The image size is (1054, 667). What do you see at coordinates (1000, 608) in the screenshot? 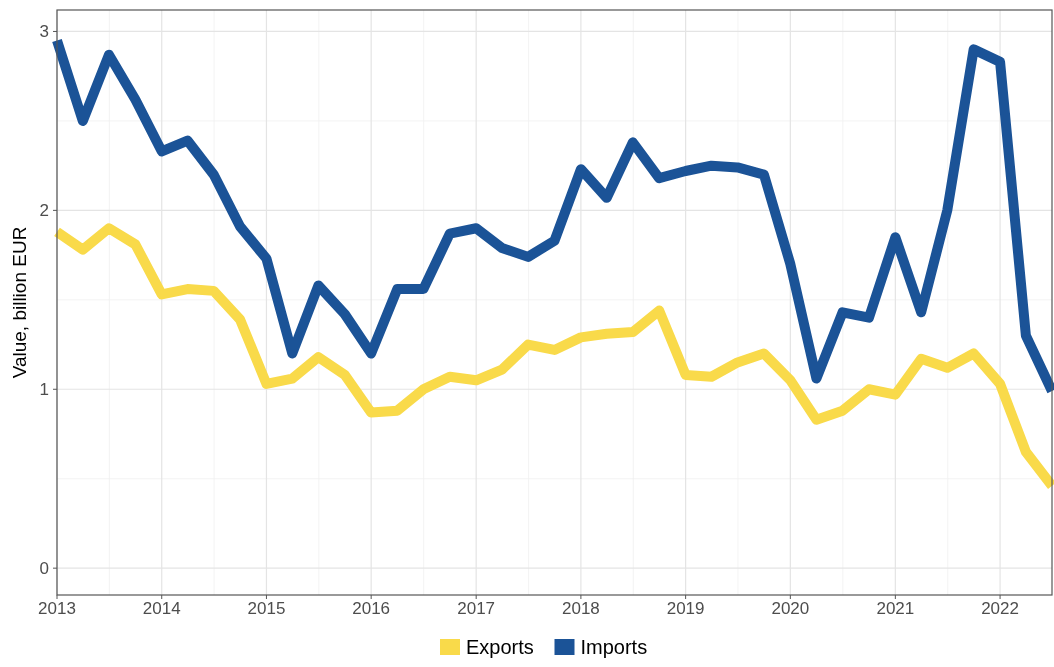
I see `x-tick-label: 2022` at bounding box center [1000, 608].